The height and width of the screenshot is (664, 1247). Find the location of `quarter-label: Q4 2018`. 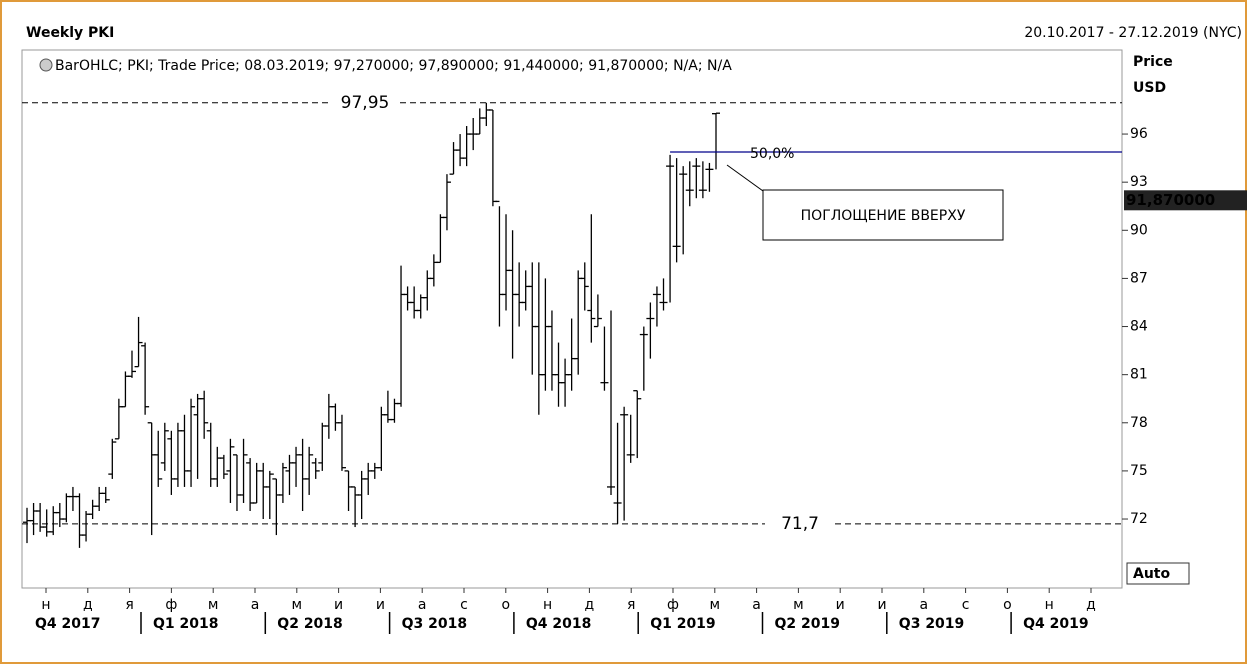

quarter-label: Q4 2018 is located at coordinates (558, 624).